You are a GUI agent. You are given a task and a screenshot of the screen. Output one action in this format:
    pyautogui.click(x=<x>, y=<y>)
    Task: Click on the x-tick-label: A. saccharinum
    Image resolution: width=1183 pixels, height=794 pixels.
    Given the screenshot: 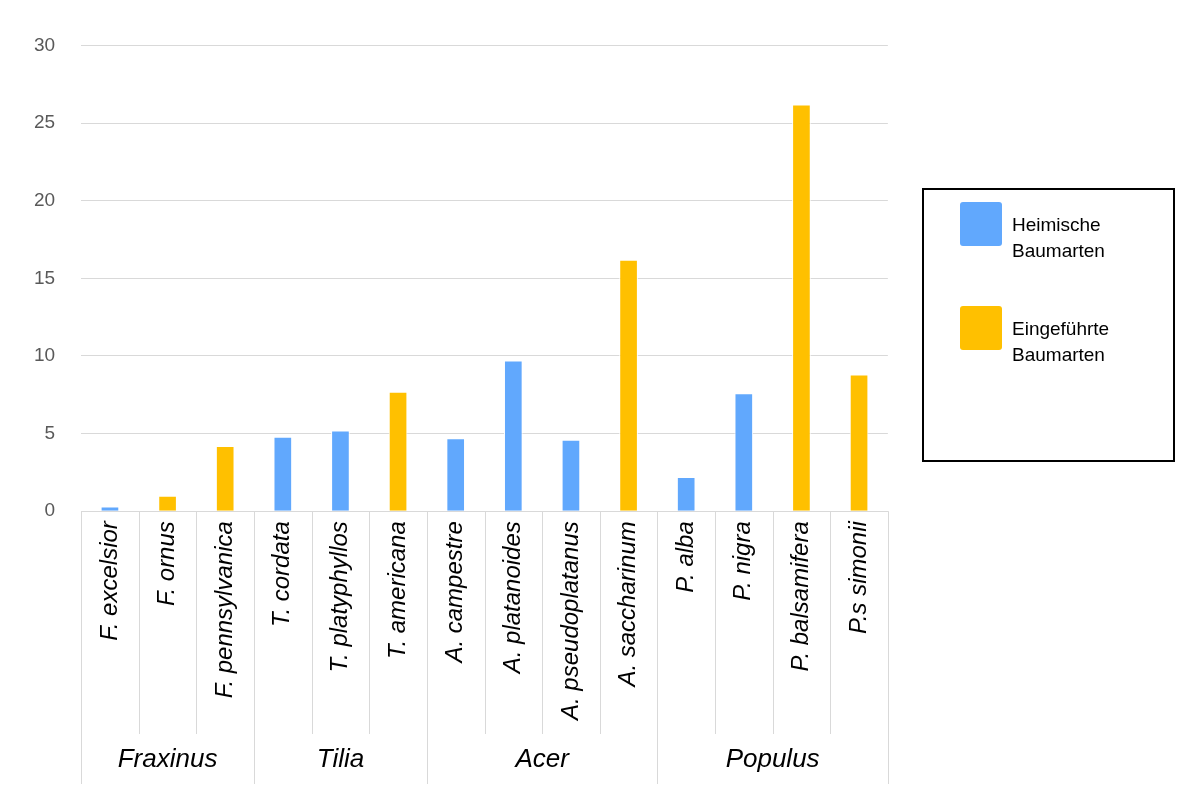 What is the action you would take?
    pyautogui.click(x=627, y=605)
    